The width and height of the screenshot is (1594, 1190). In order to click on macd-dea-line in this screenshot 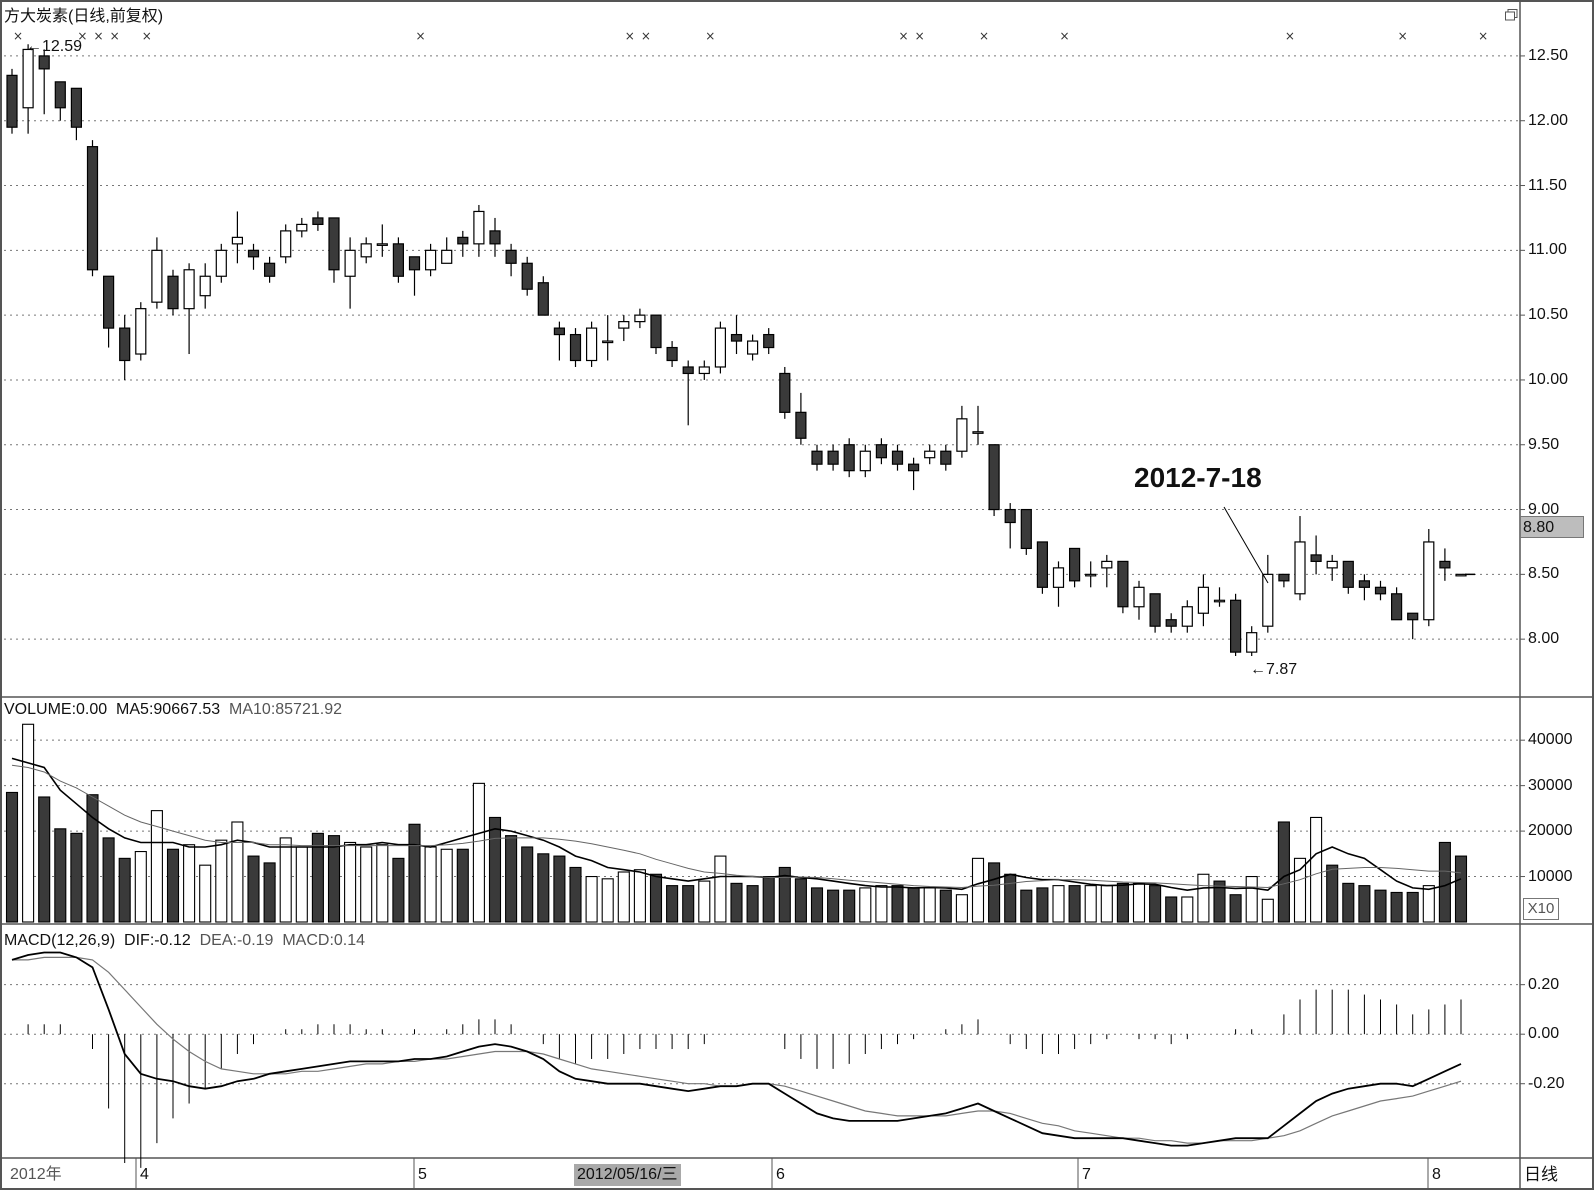, I will do `click(737, 1050)`.